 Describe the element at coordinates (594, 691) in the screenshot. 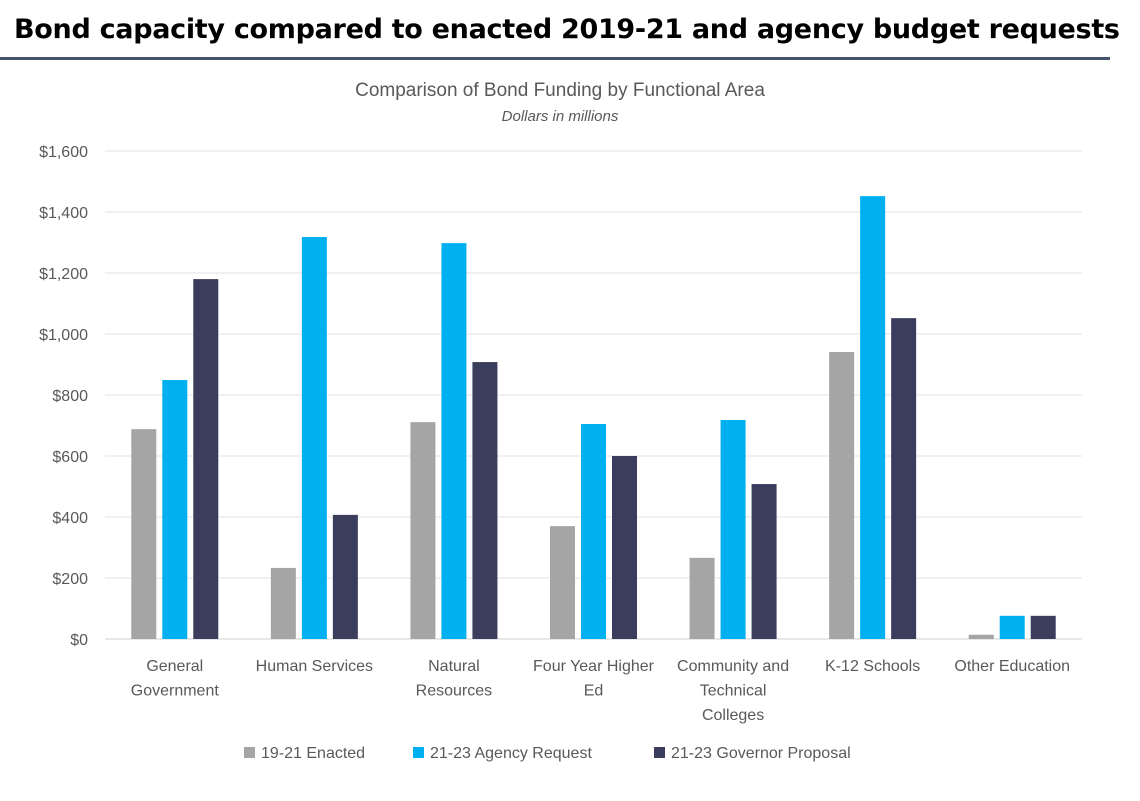

I see `x-tick-label: Ed` at that location.